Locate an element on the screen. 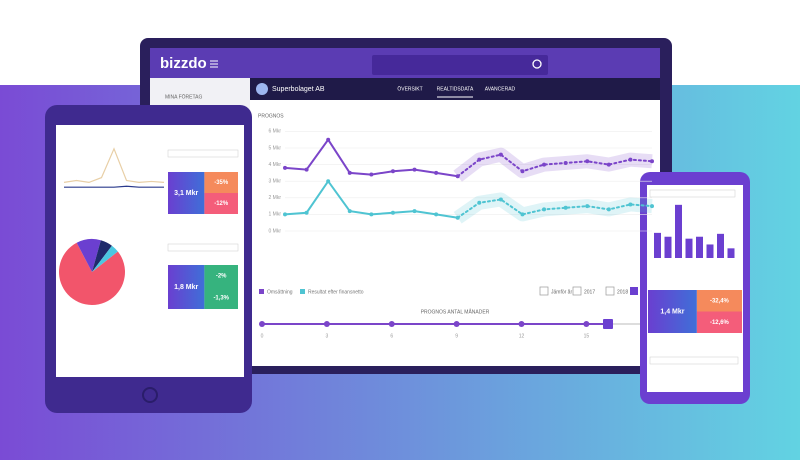  legend-label: Resultat efter finansnetto is located at coordinates (336, 292).